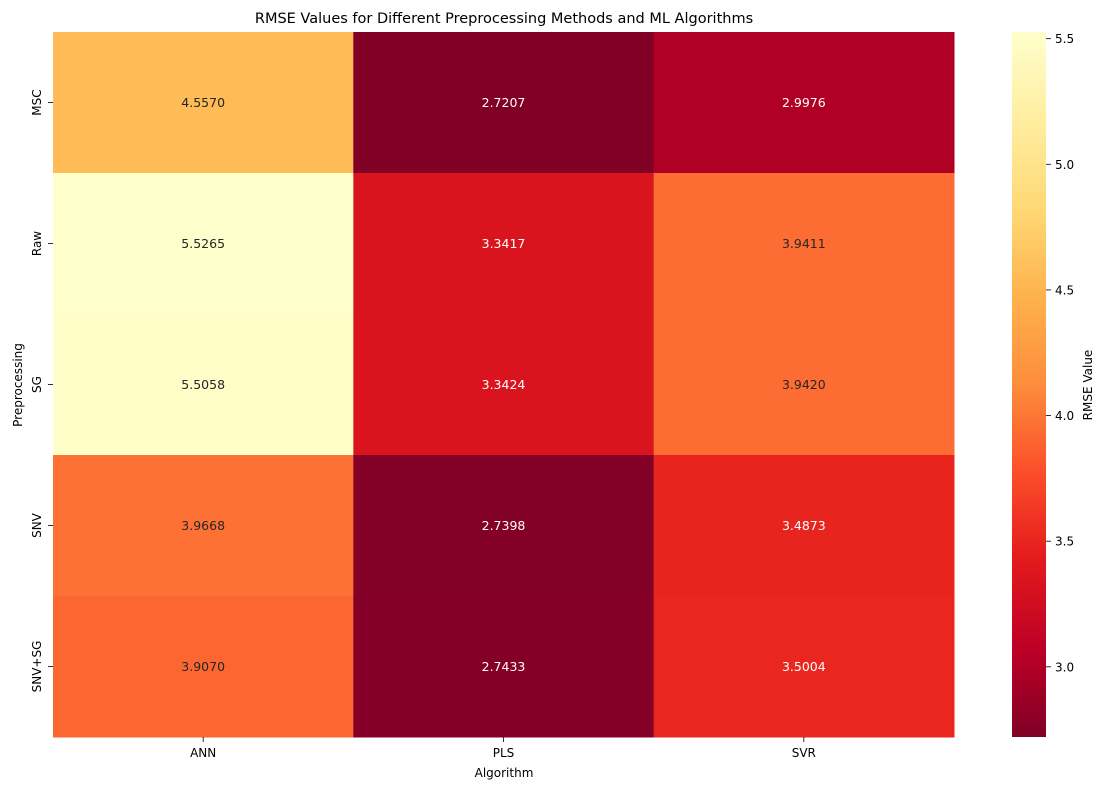 Image resolution: width=1107 pixels, height=790 pixels. Describe the element at coordinates (1088, 385) in the screenshot. I see `colorbar-label: RMSE Value` at that location.